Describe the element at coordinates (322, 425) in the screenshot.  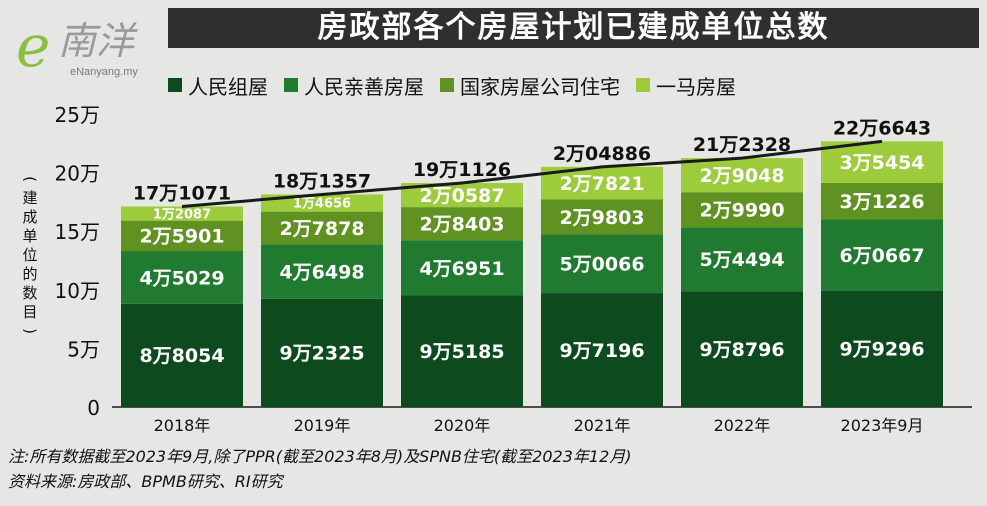
I see `x-tick-label: 2019年` at that location.